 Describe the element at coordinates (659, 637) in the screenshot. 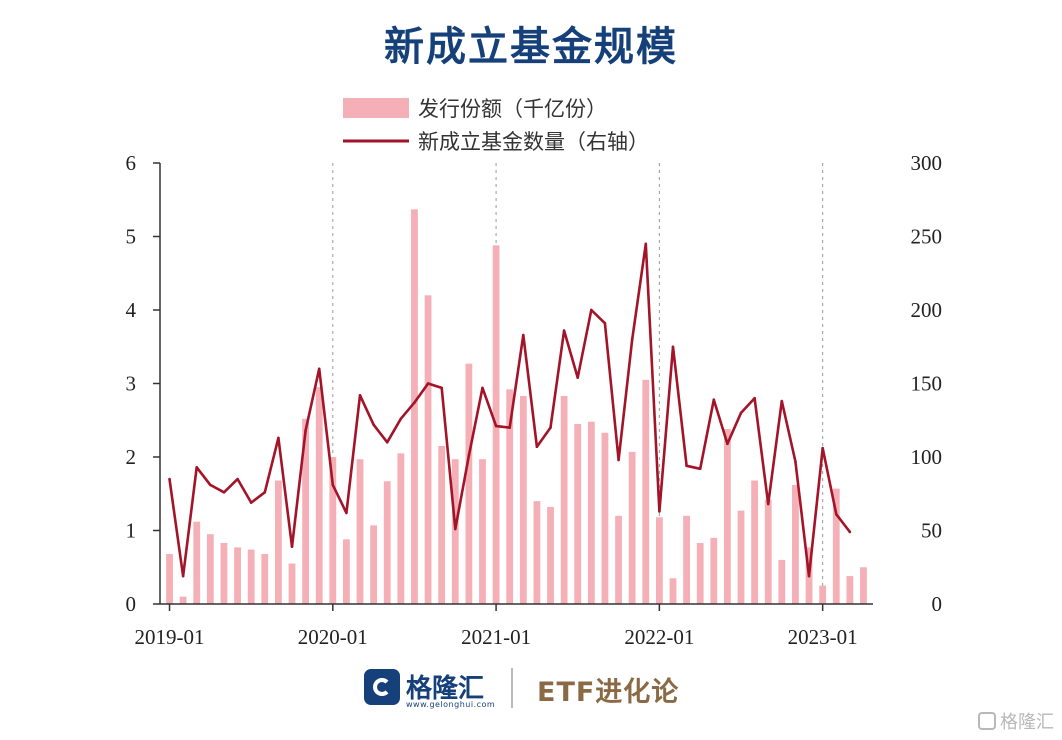

I see `x-tick-label: 2022-01` at that location.